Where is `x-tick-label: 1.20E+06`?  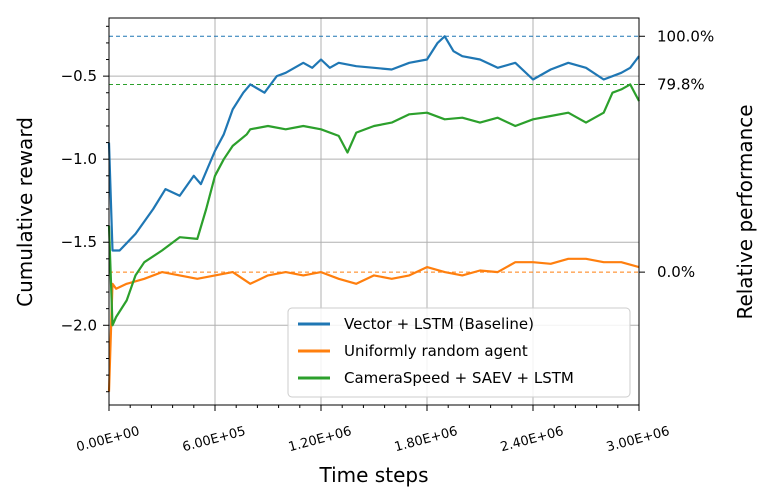
x-tick-label: 1.20E+06 is located at coordinates (320, 439).